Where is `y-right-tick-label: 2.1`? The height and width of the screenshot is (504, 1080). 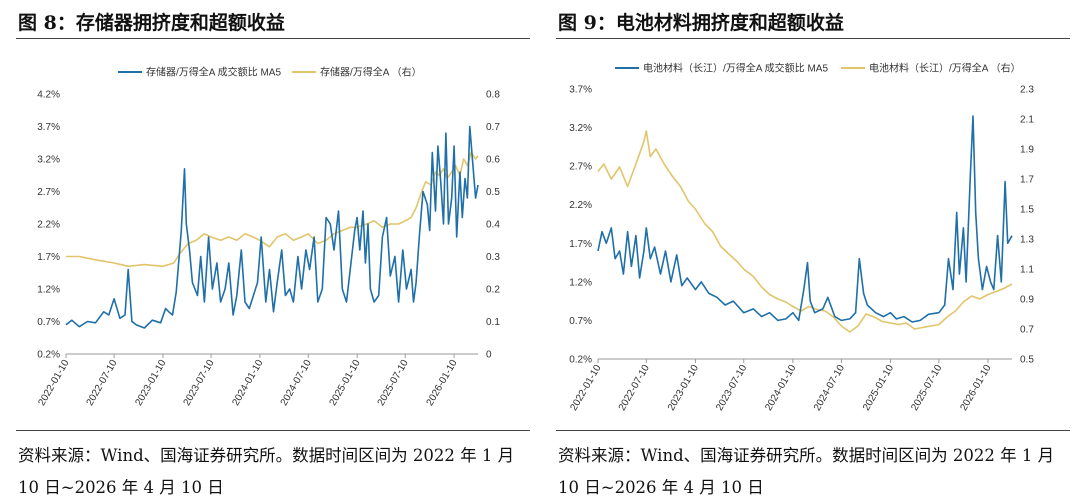
y-right-tick-label: 2.1 is located at coordinates (1027, 120).